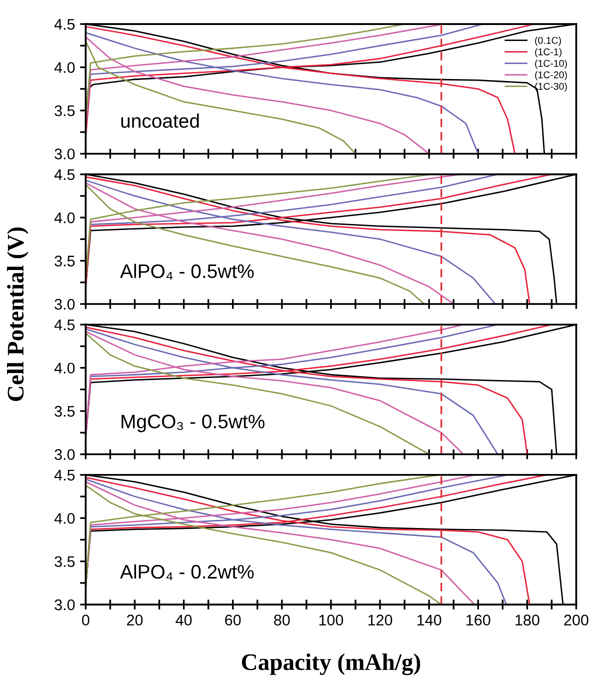  I want to click on x-tick-label: 20, so click(135, 620).